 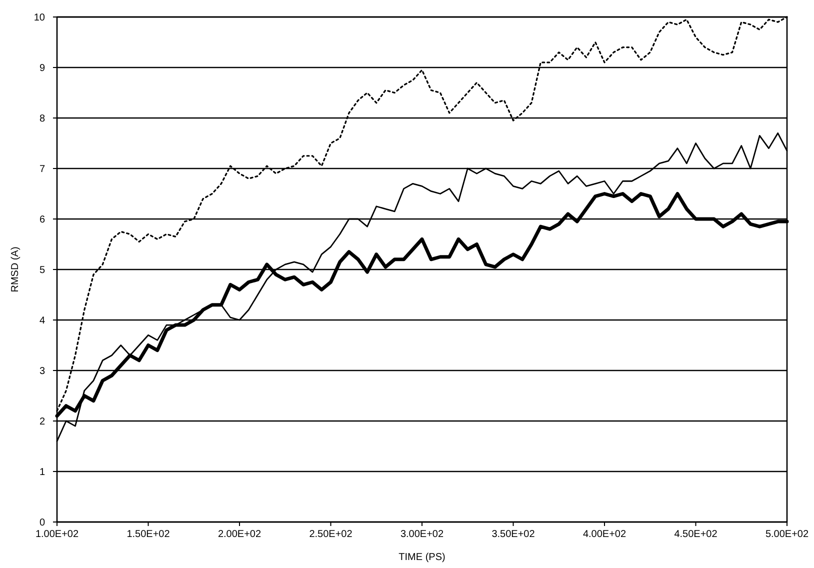 What do you see at coordinates (696, 534) in the screenshot?
I see `x-tick-label: 4.50E+02` at bounding box center [696, 534].